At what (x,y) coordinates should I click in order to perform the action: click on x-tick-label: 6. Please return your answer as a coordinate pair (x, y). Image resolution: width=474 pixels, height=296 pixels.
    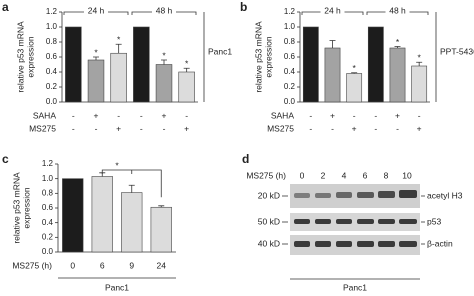
    Looking at the image, I should click on (102, 265).